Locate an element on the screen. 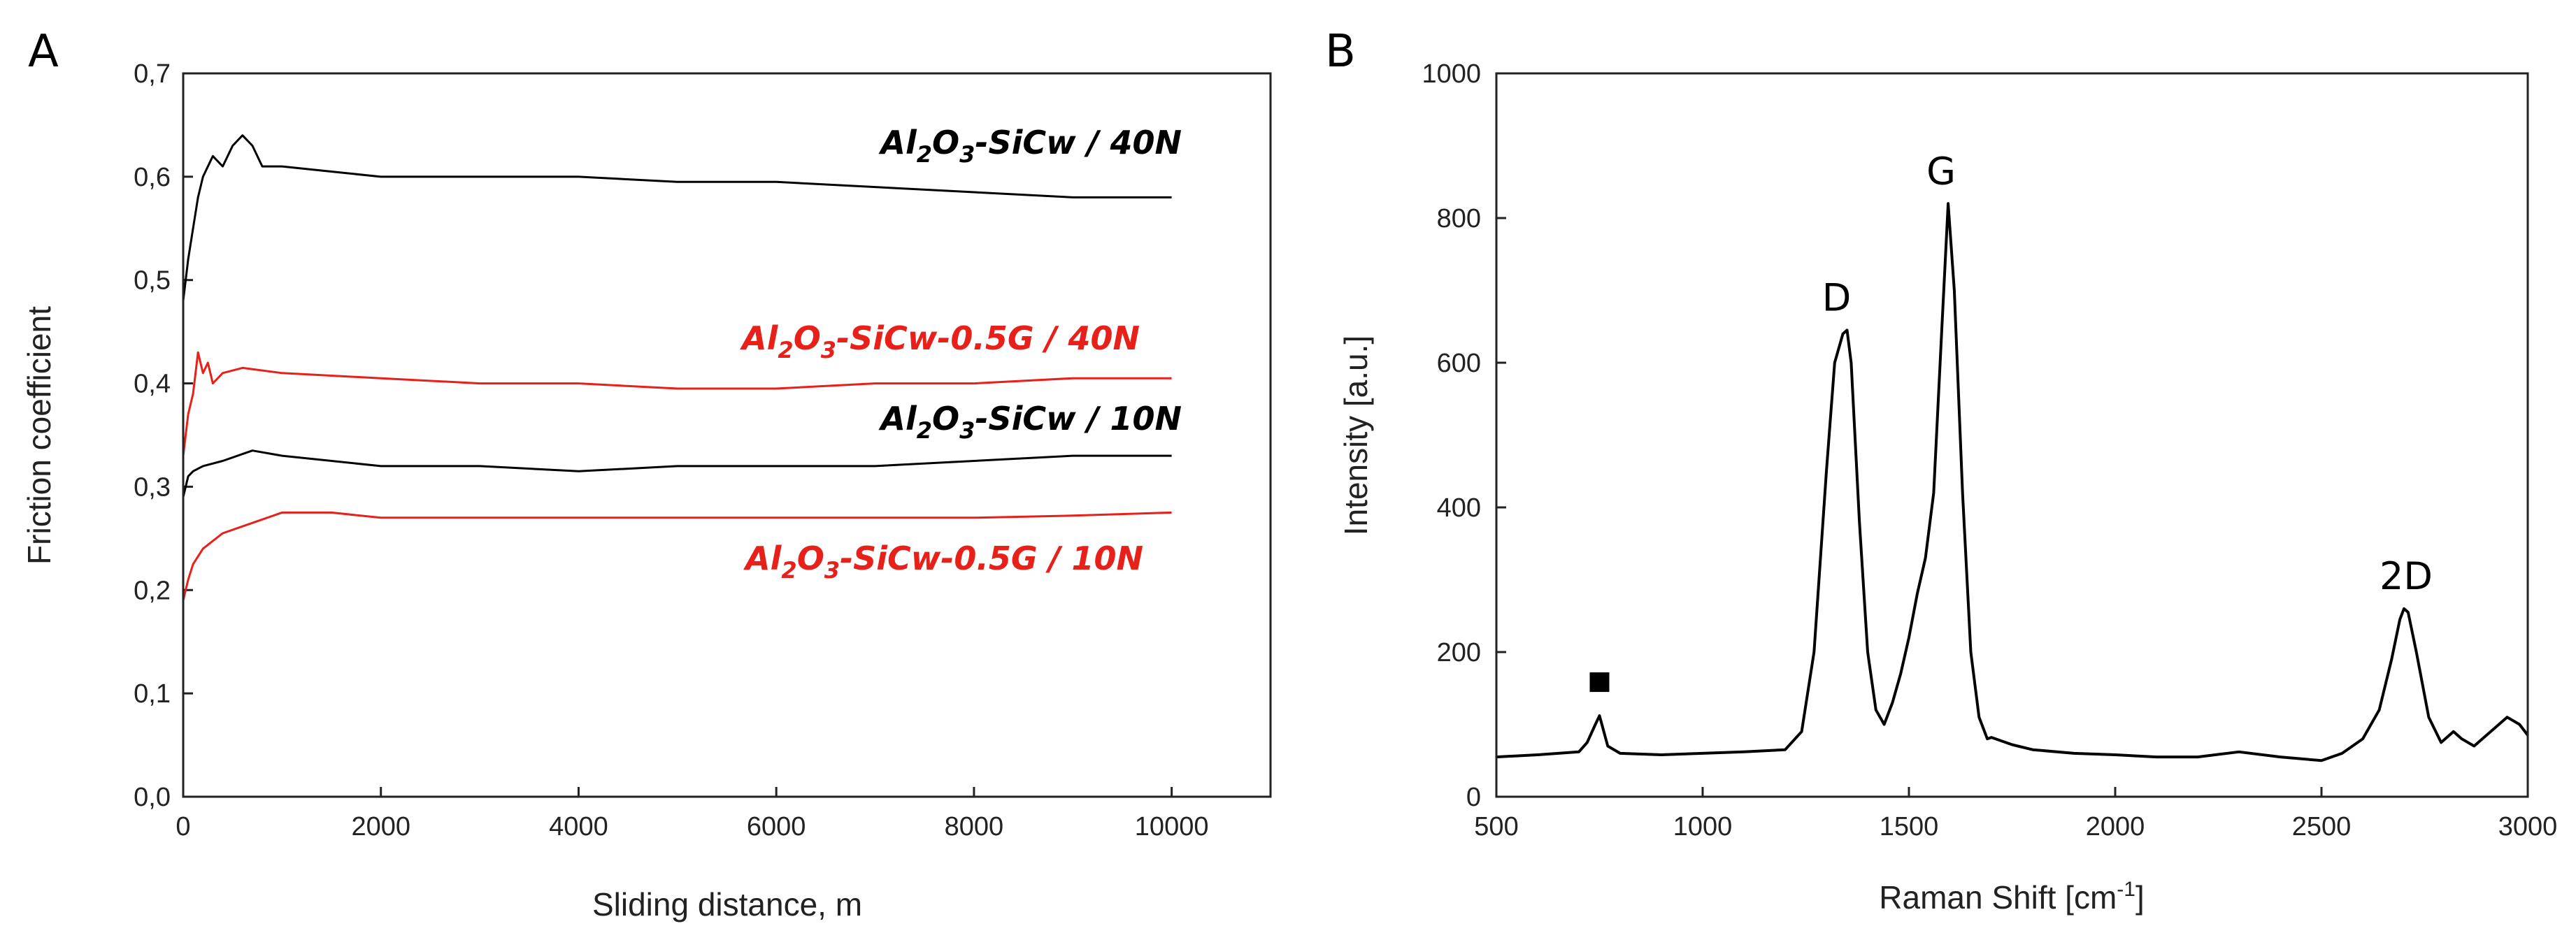 The height and width of the screenshot is (940, 2576). chart-a-ytick-label: 0,3 is located at coordinates (152, 487).